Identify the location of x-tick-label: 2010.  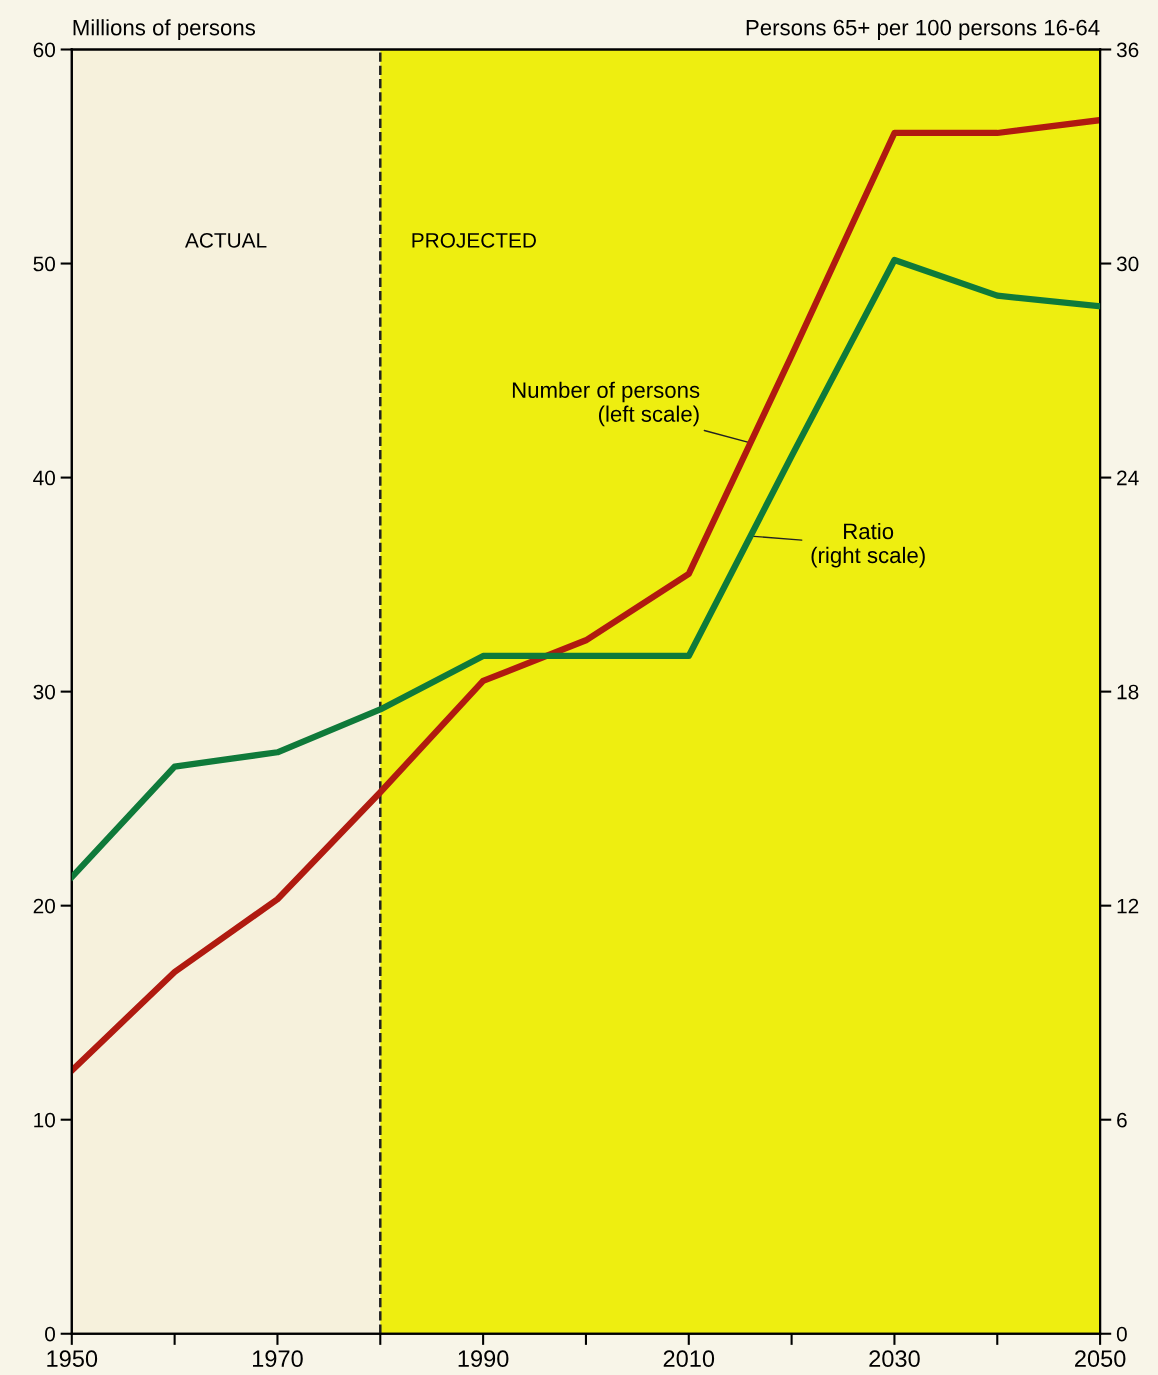
(689, 1359).